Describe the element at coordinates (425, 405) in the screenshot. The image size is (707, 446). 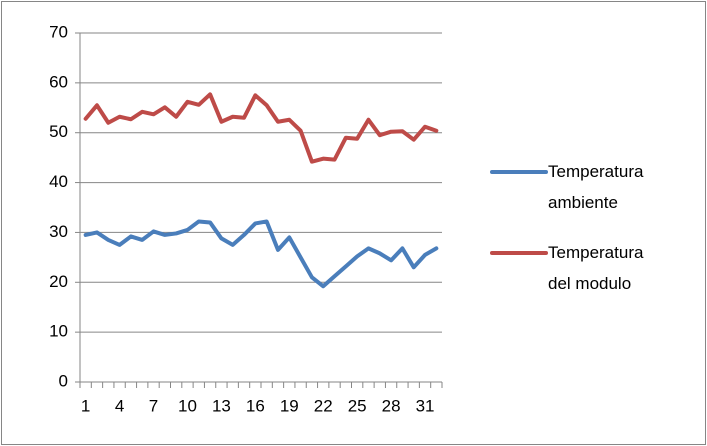
I see `x-tick-label: 31` at that location.